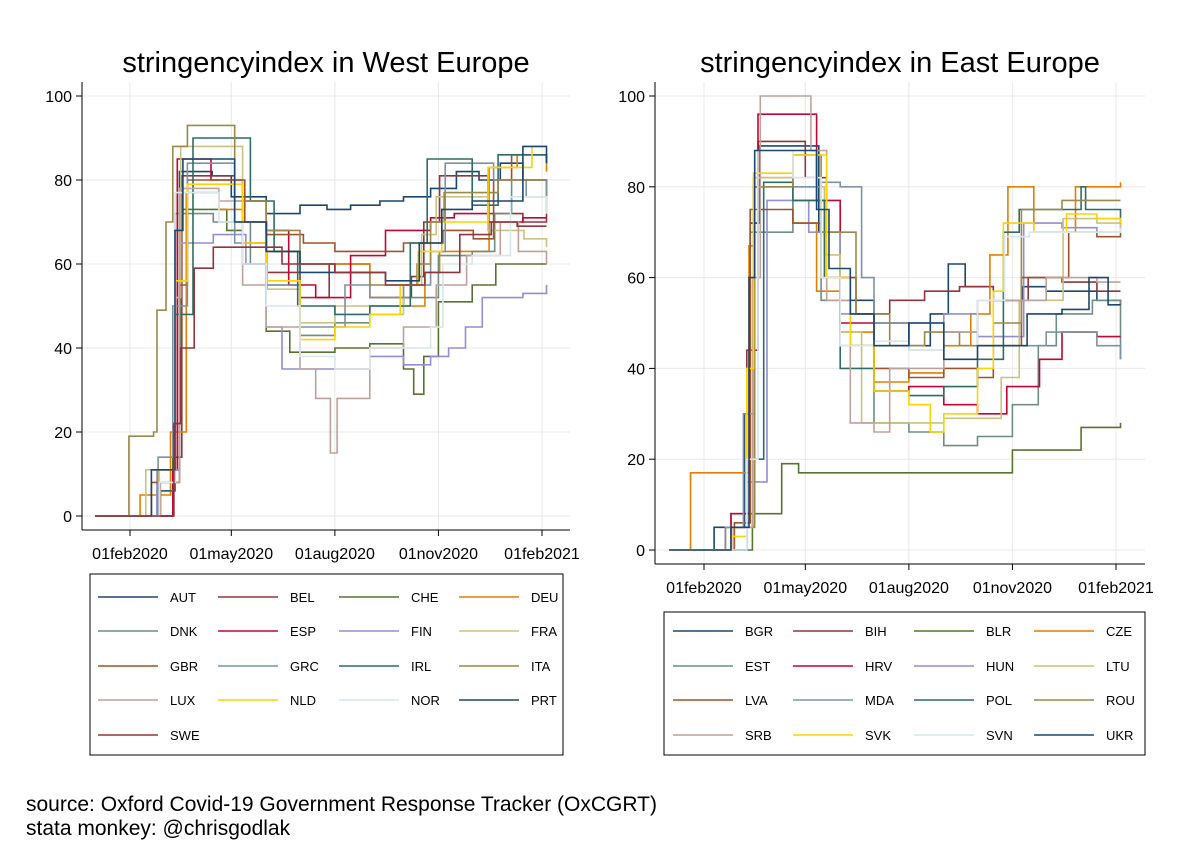 The width and height of the screenshot is (1188, 864). I want to click on legend-label-swe: SWE, so click(185, 735).